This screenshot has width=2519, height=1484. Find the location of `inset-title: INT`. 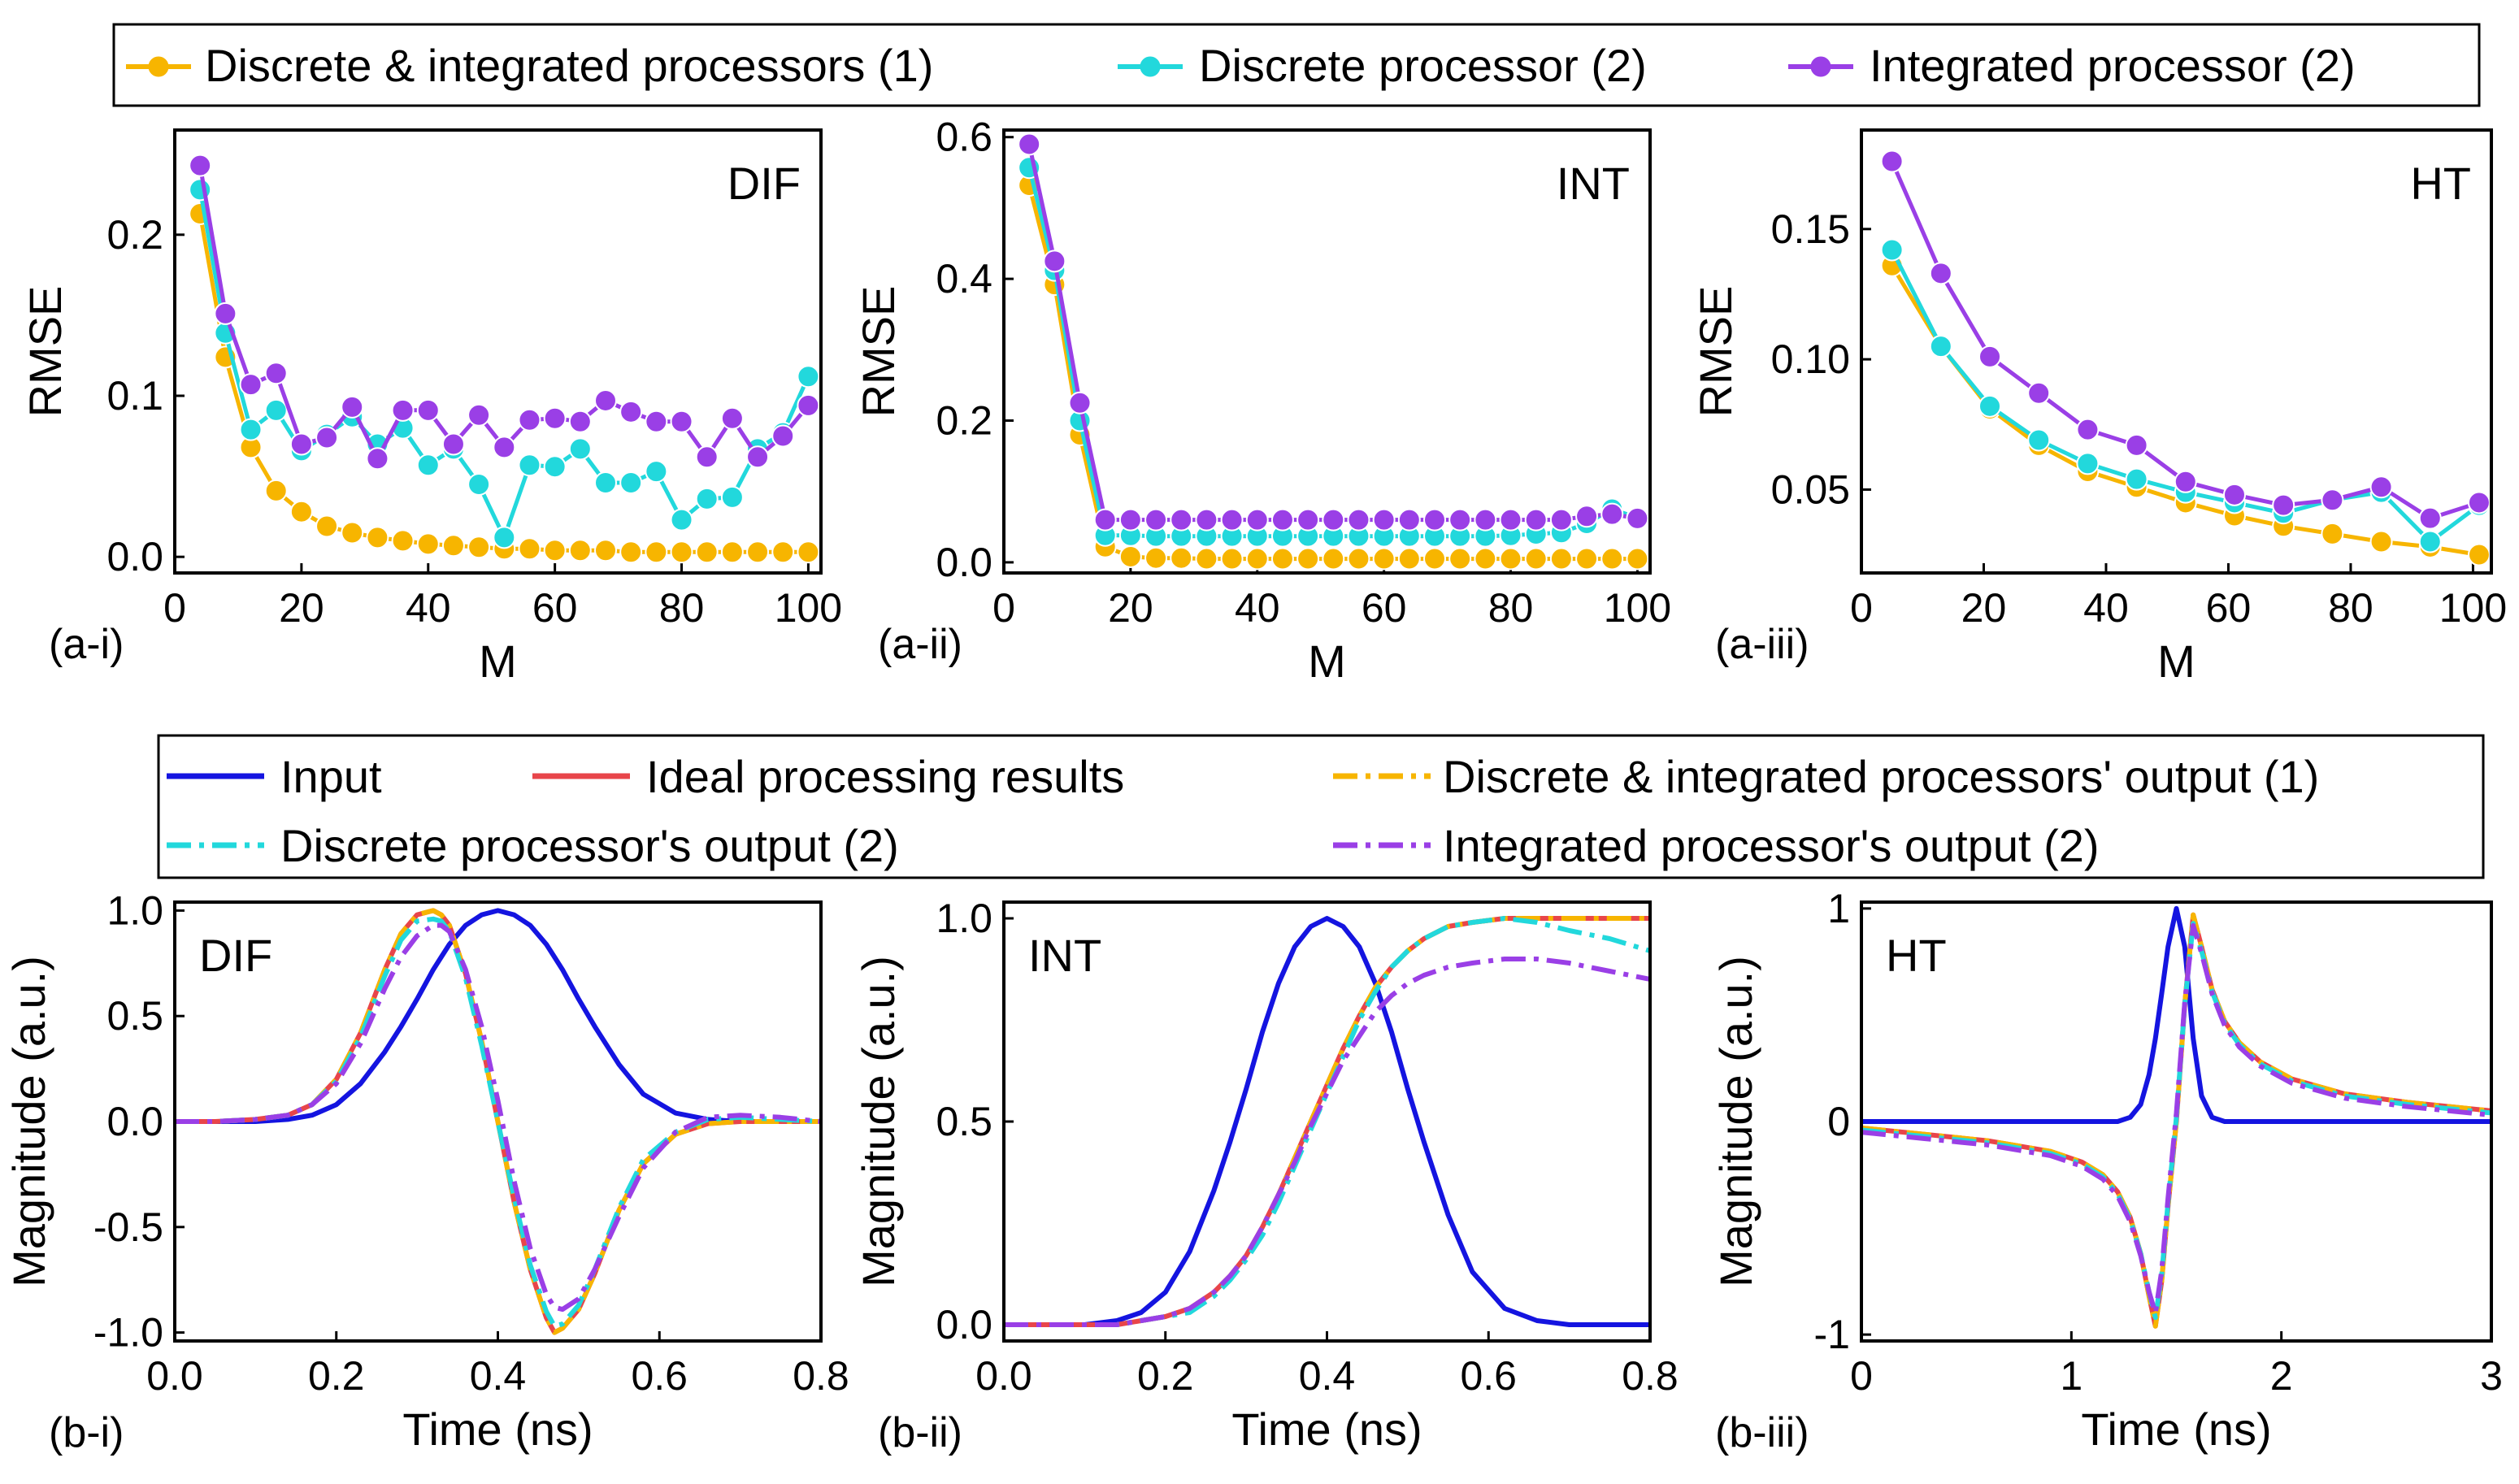

inset-title: INT is located at coordinates (1064, 955).